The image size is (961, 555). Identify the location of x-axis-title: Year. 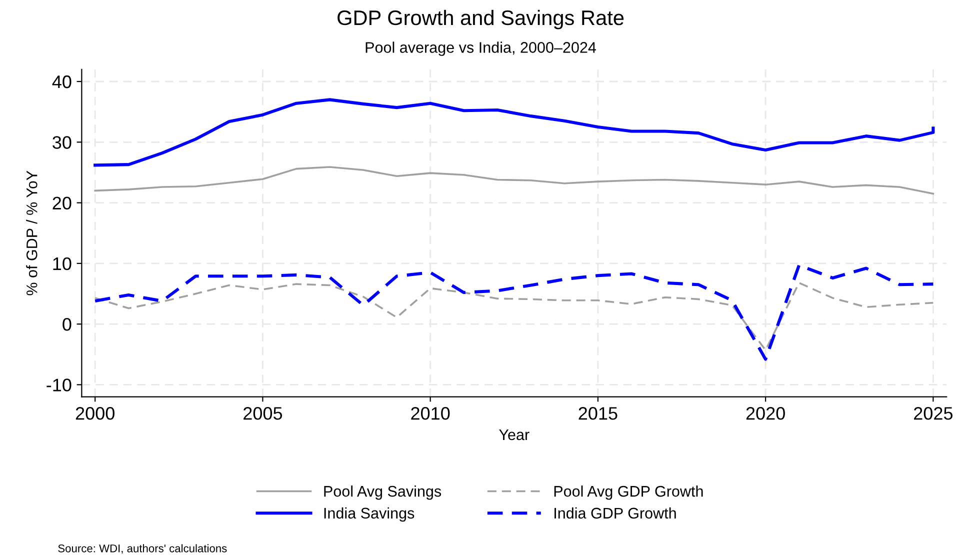
(514, 434).